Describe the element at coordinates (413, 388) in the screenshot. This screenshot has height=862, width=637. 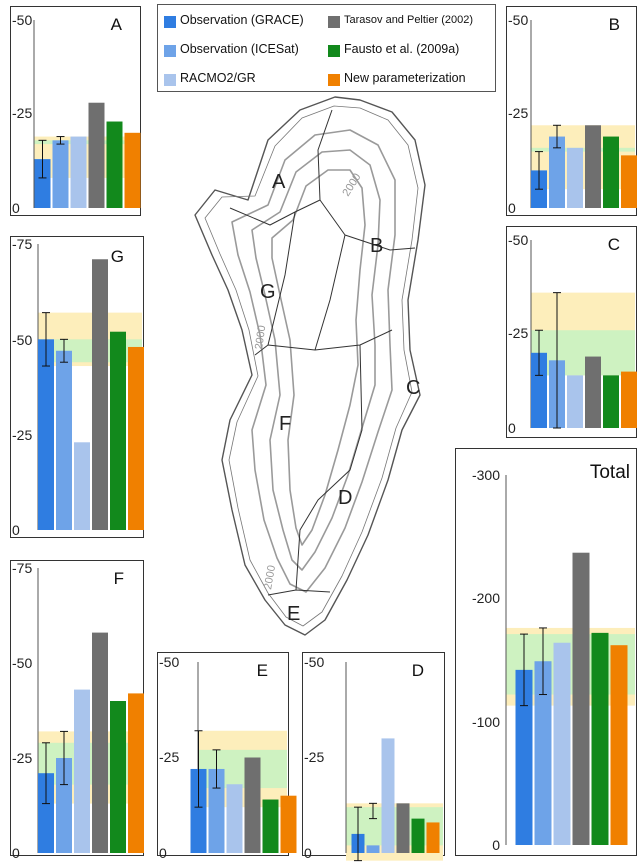
I see `region-label-c: C` at that location.